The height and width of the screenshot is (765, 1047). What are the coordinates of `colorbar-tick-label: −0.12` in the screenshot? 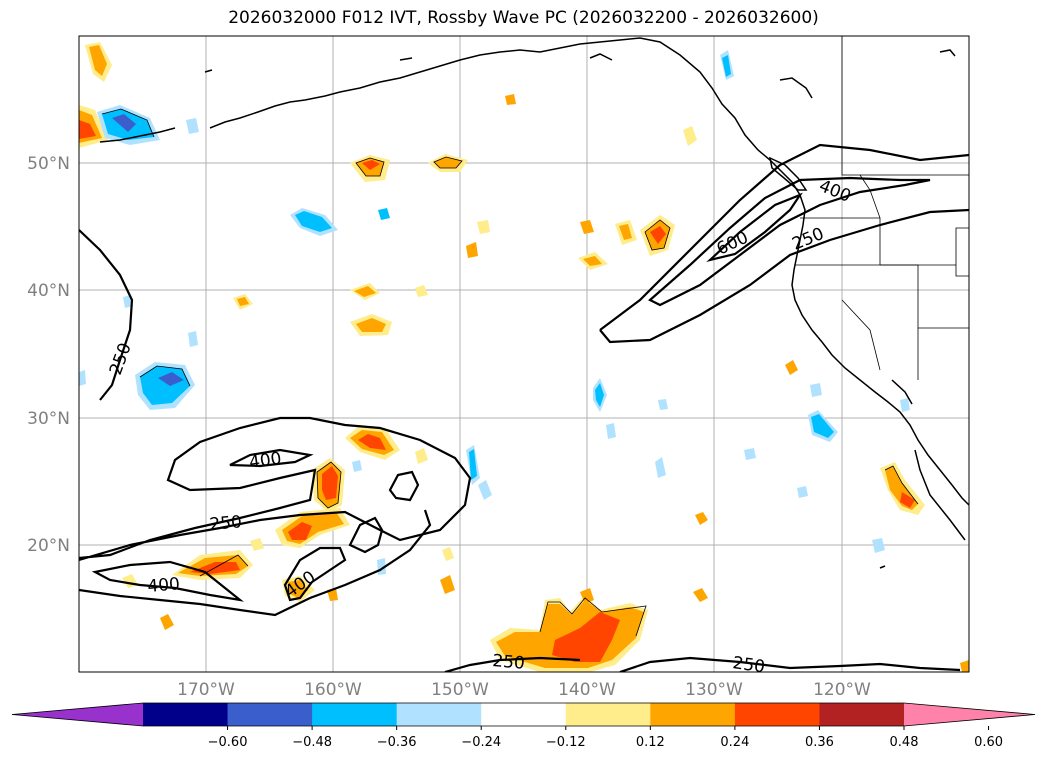 It's located at (566, 742).